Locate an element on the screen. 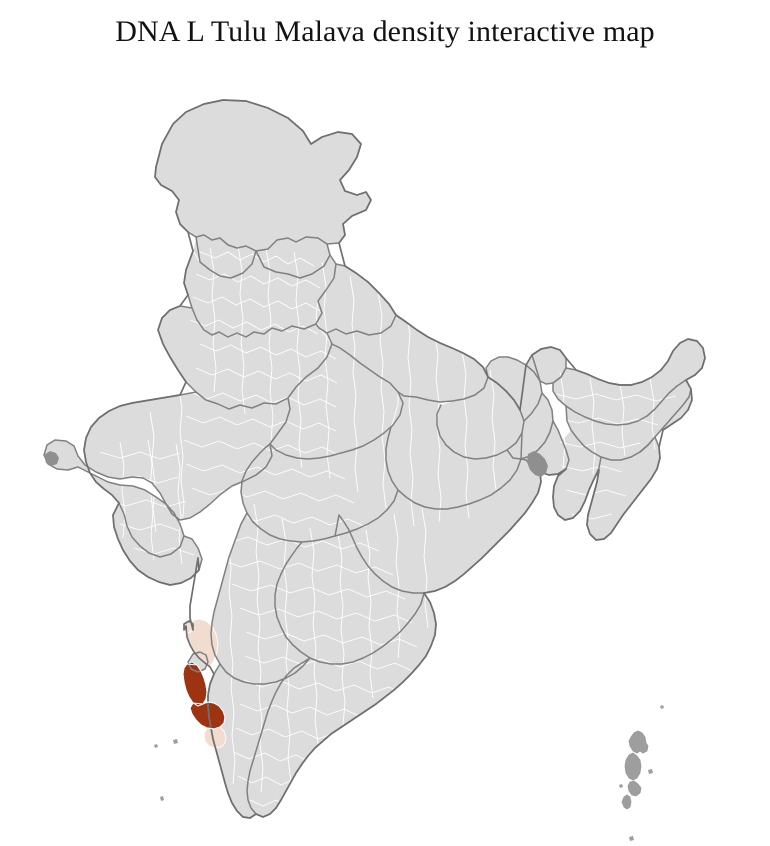 The height and width of the screenshot is (846, 770). lakshadweep-islands is located at coordinates (166, 770).